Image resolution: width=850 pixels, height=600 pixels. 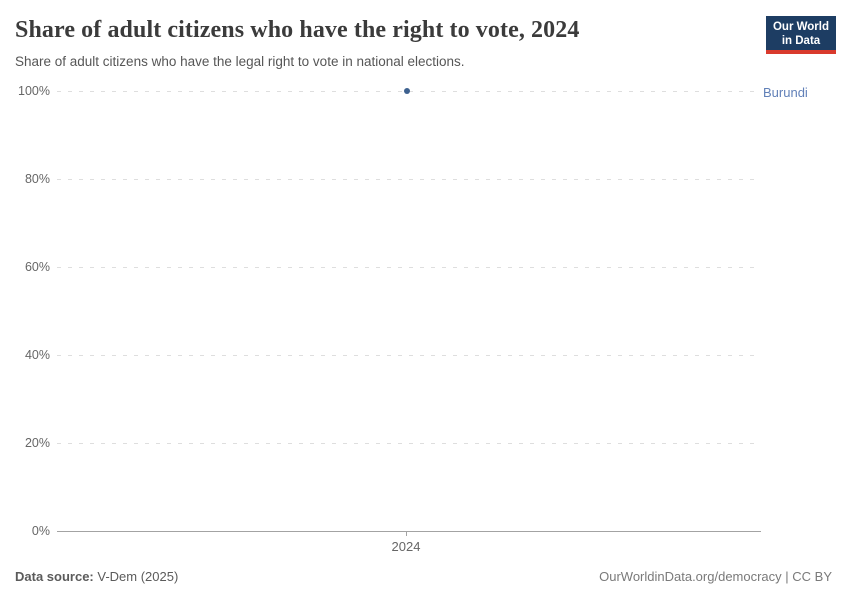 I want to click on credit-link: OurWorldinData.org/democracy | CC BY, so click(x=715, y=576).